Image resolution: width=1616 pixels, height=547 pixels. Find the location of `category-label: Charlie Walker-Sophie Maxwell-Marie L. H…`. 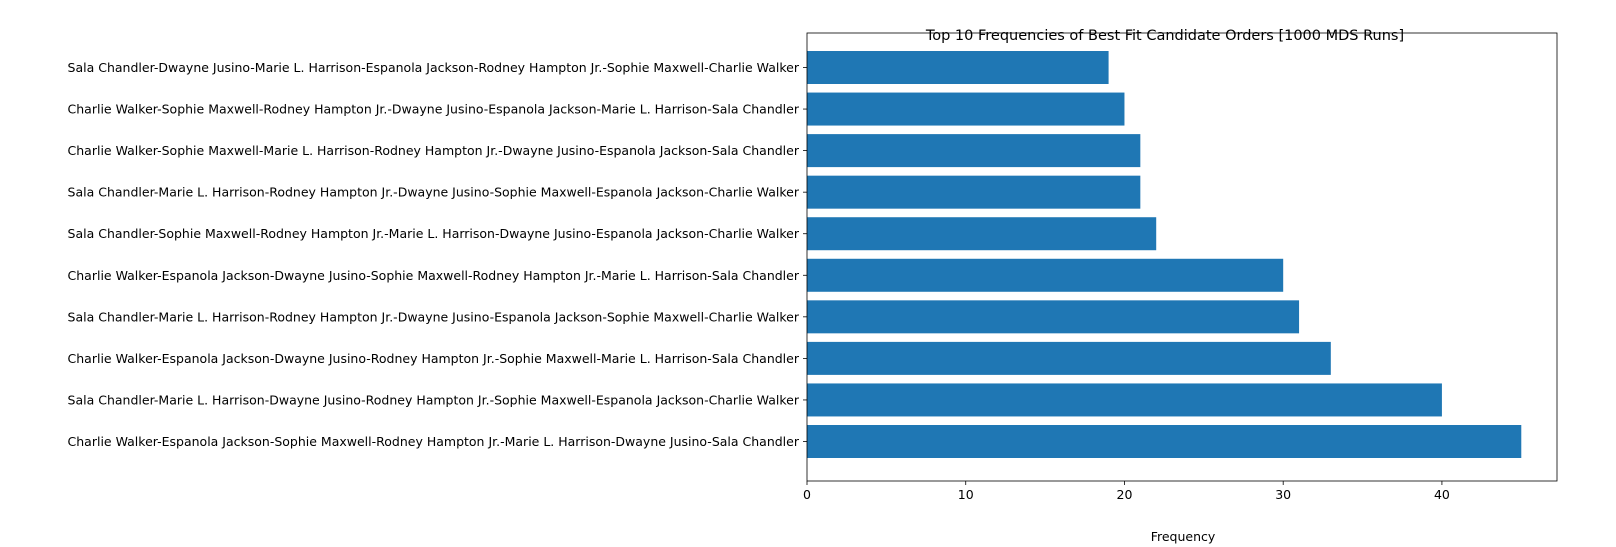

category-label: Charlie Walker-Sophie Maxwell-Marie L. H… is located at coordinates (434, 150).